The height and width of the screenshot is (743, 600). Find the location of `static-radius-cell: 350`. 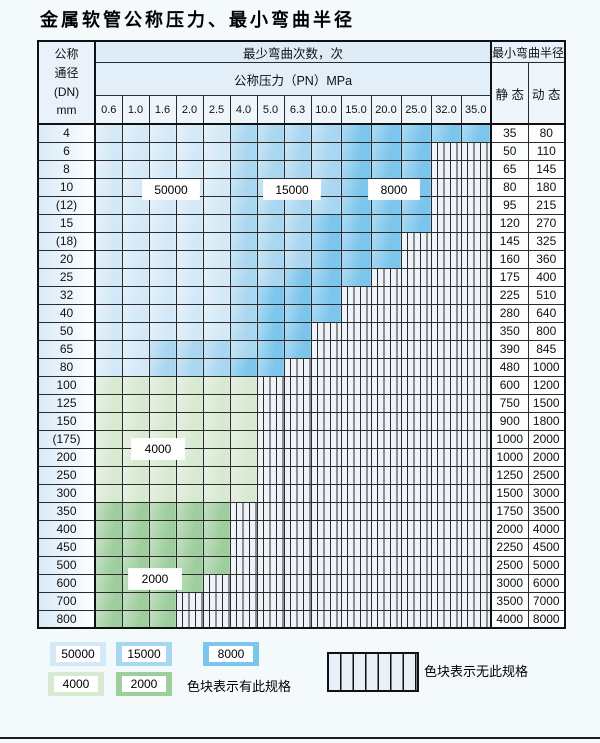

static-radius-cell: 350 is located at coordinates (509, 331).